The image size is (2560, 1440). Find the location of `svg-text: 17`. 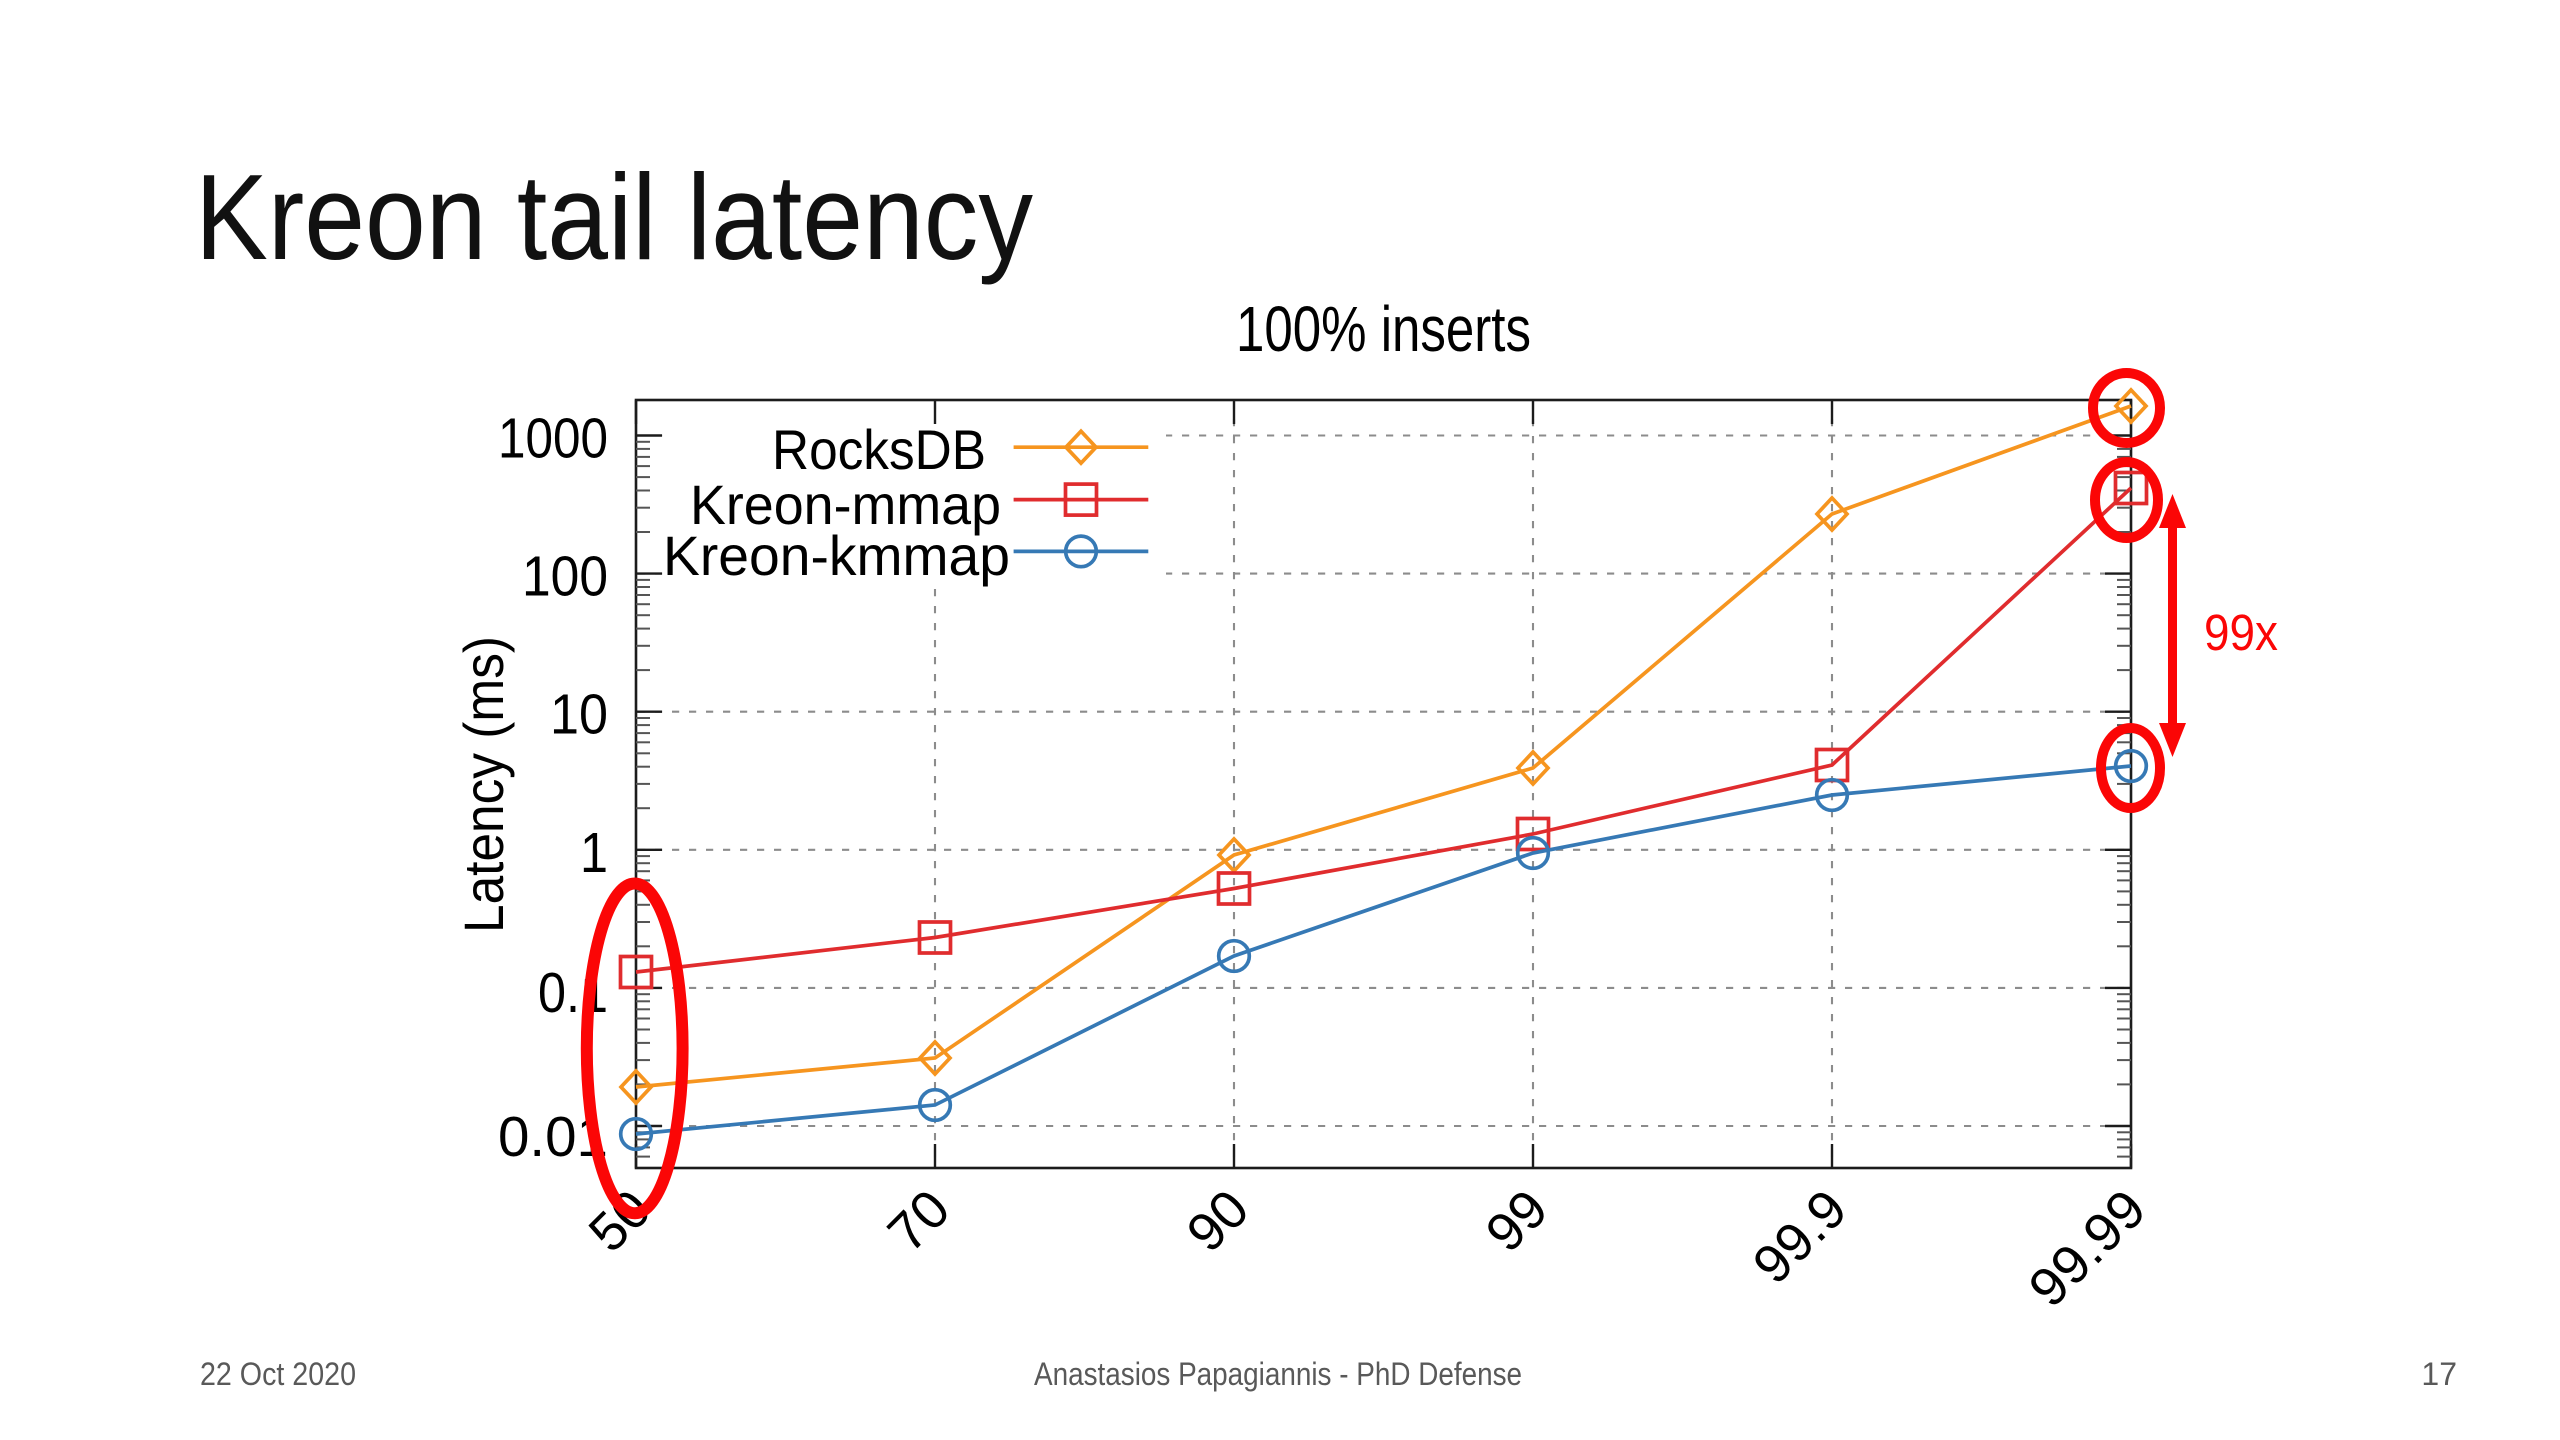

svg-text: 17 is located at coordinates (2439, 1374).